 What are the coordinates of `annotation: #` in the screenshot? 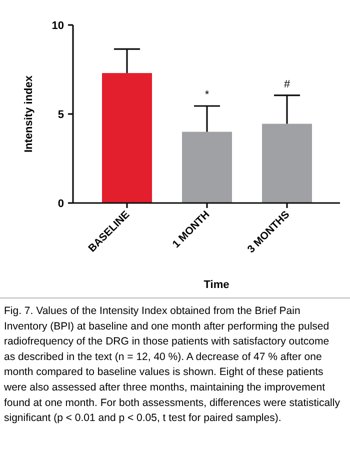 It's located at (287, 84).